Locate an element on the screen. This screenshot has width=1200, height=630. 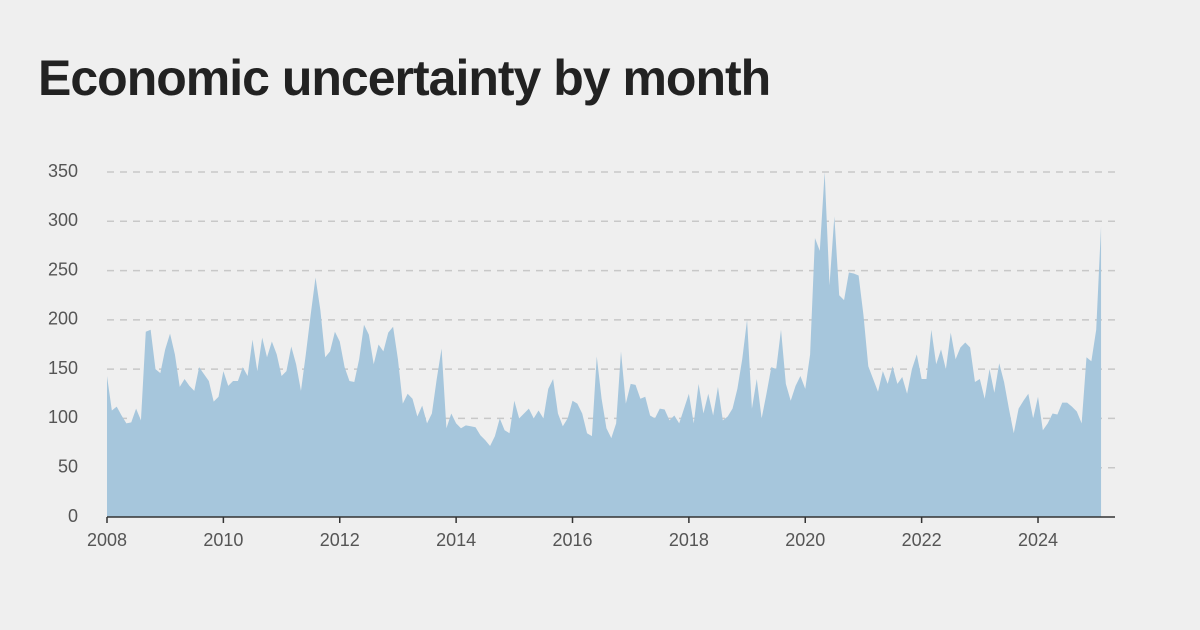
y-tick-label: 0 is located at coordinates (73, 516).